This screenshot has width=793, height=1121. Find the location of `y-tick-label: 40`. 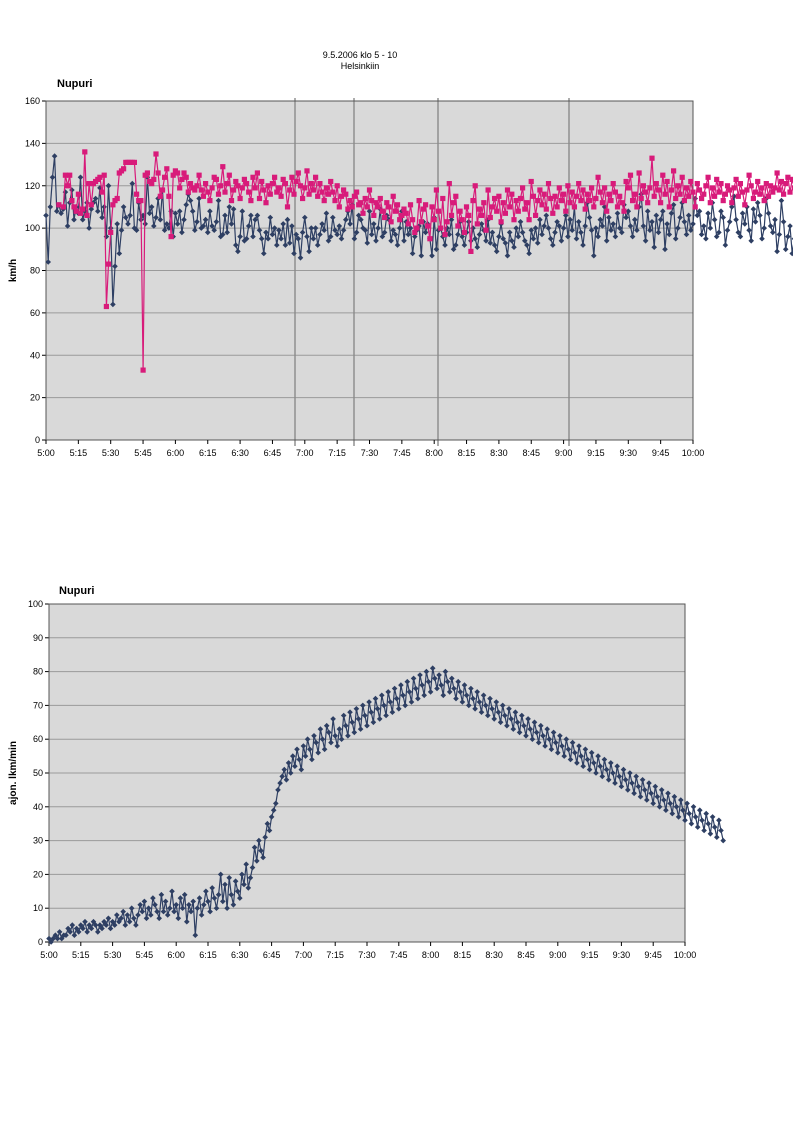

y-tick-label: 40 is located at coordinates (38, 807).